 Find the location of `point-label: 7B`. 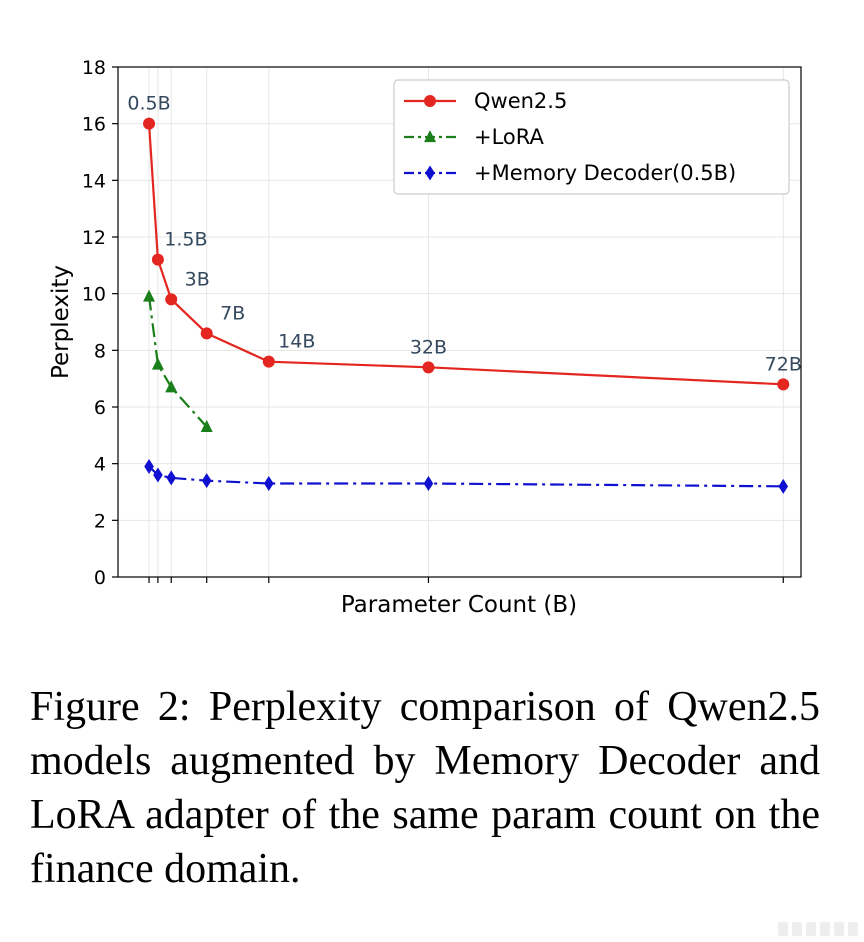

point-label: 7B is located at coordinates (232, 313).